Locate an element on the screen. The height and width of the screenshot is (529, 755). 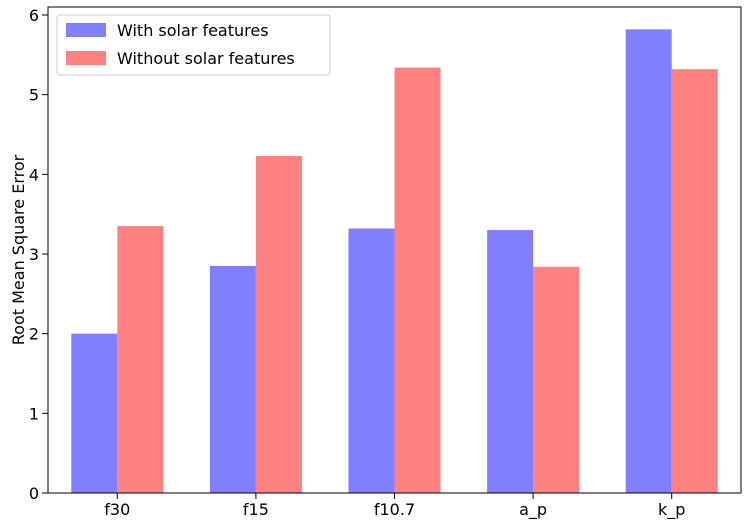
legend-label-without-solar: Without solar features is located at coordinates (206, 58).